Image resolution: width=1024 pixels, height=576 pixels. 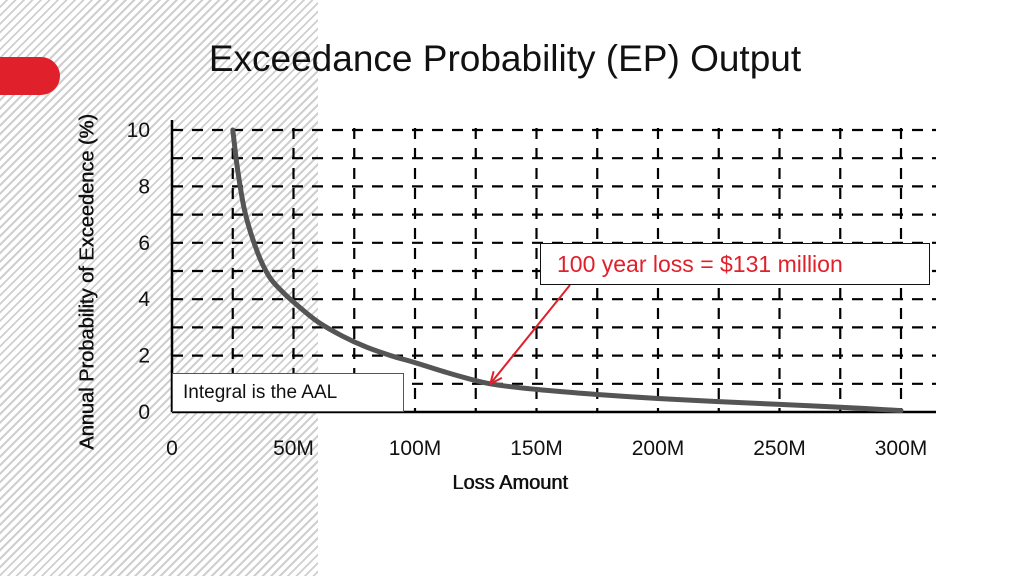 I want to click on y-tick-label: 6, so click(x=144, y=243).